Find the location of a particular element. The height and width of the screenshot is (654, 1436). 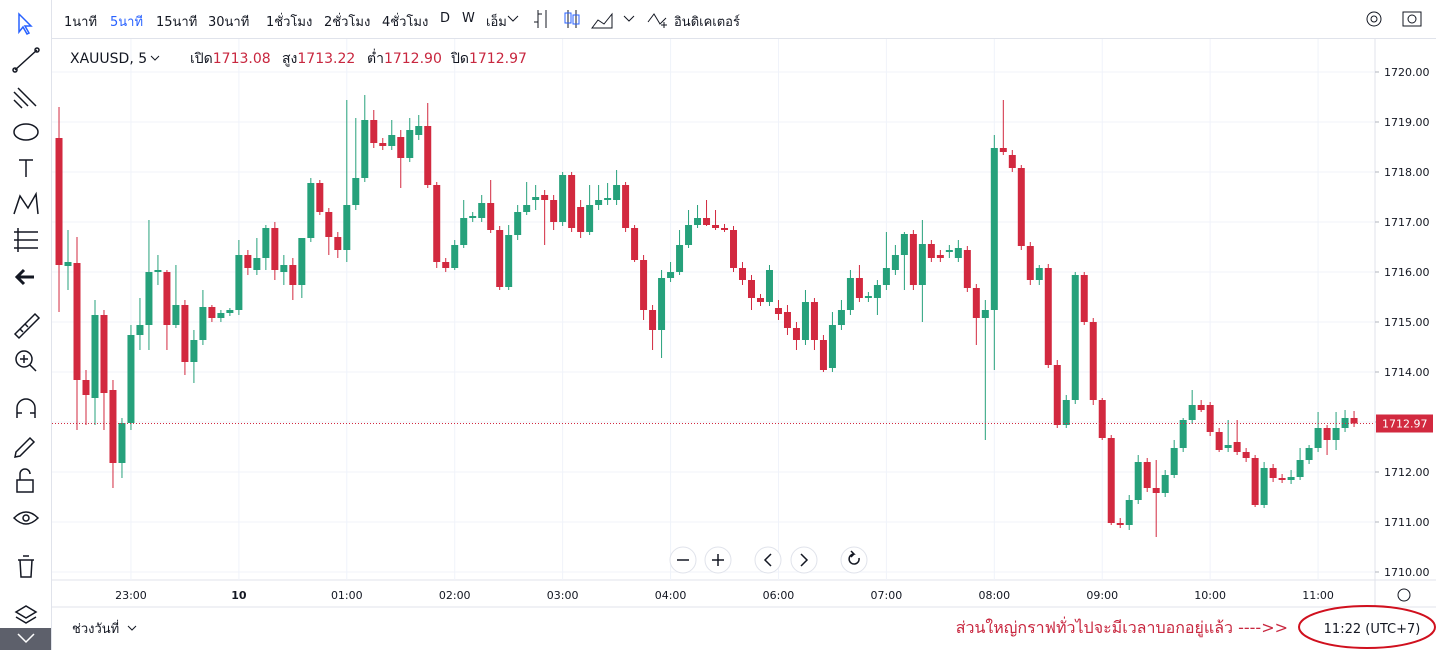

interval-button: 30นาที is located at coordinates (229, 22).